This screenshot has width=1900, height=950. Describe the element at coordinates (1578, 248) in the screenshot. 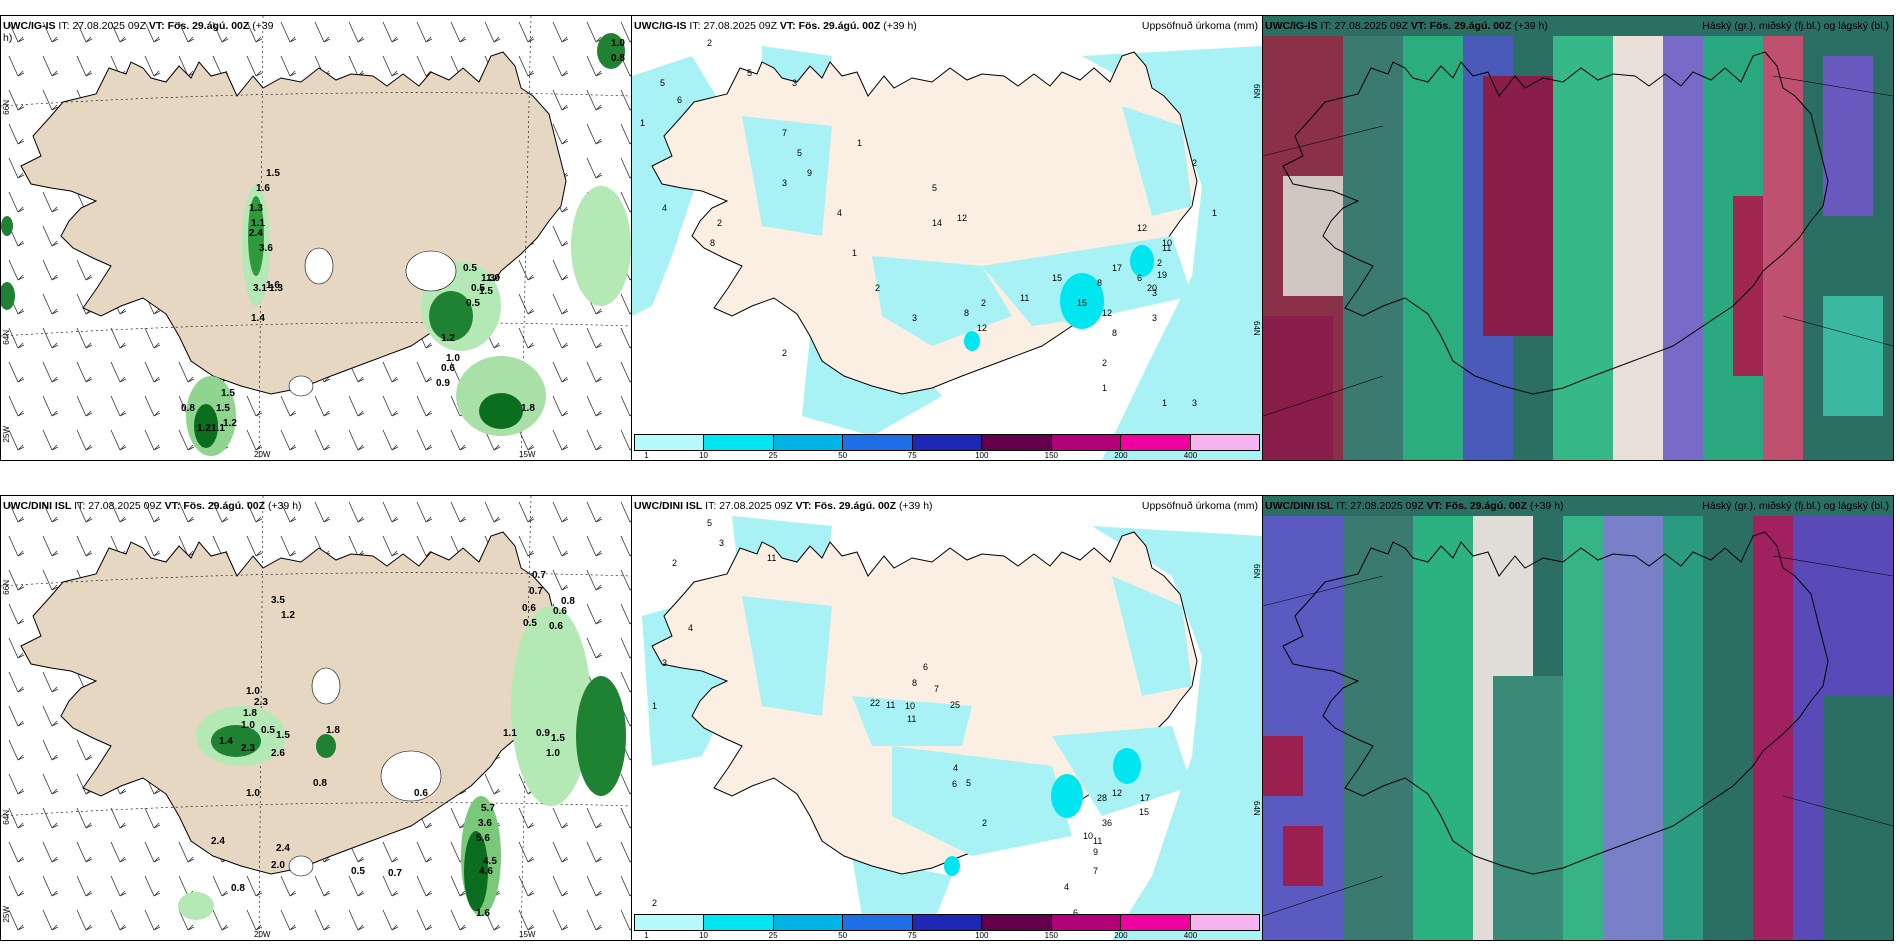

I see `cloud-layers` at that location.